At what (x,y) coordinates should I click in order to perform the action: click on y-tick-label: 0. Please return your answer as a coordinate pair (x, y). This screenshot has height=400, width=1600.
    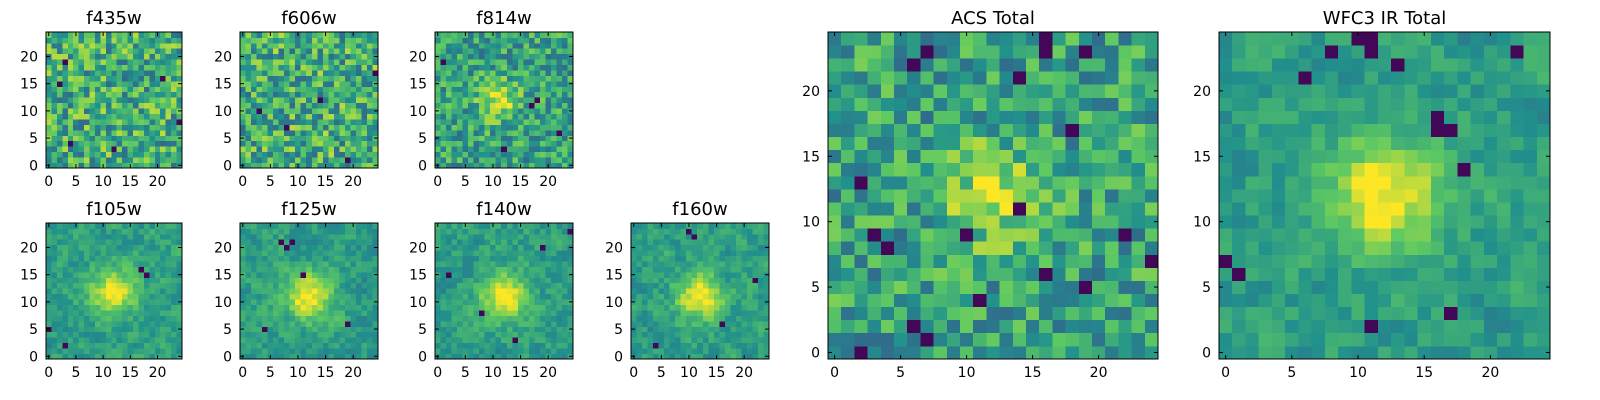
    Looking at the image, I should click on (33, 166).